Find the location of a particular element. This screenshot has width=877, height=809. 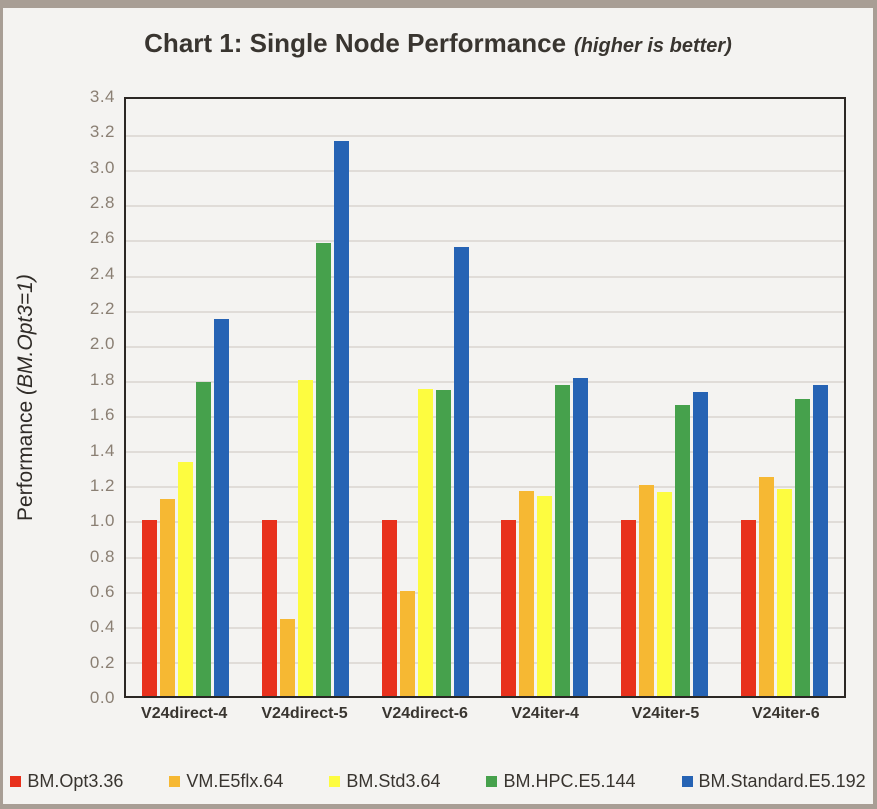

bar-VM.E5flx.64-V24iter-5 is located at coordinates (647, 590).